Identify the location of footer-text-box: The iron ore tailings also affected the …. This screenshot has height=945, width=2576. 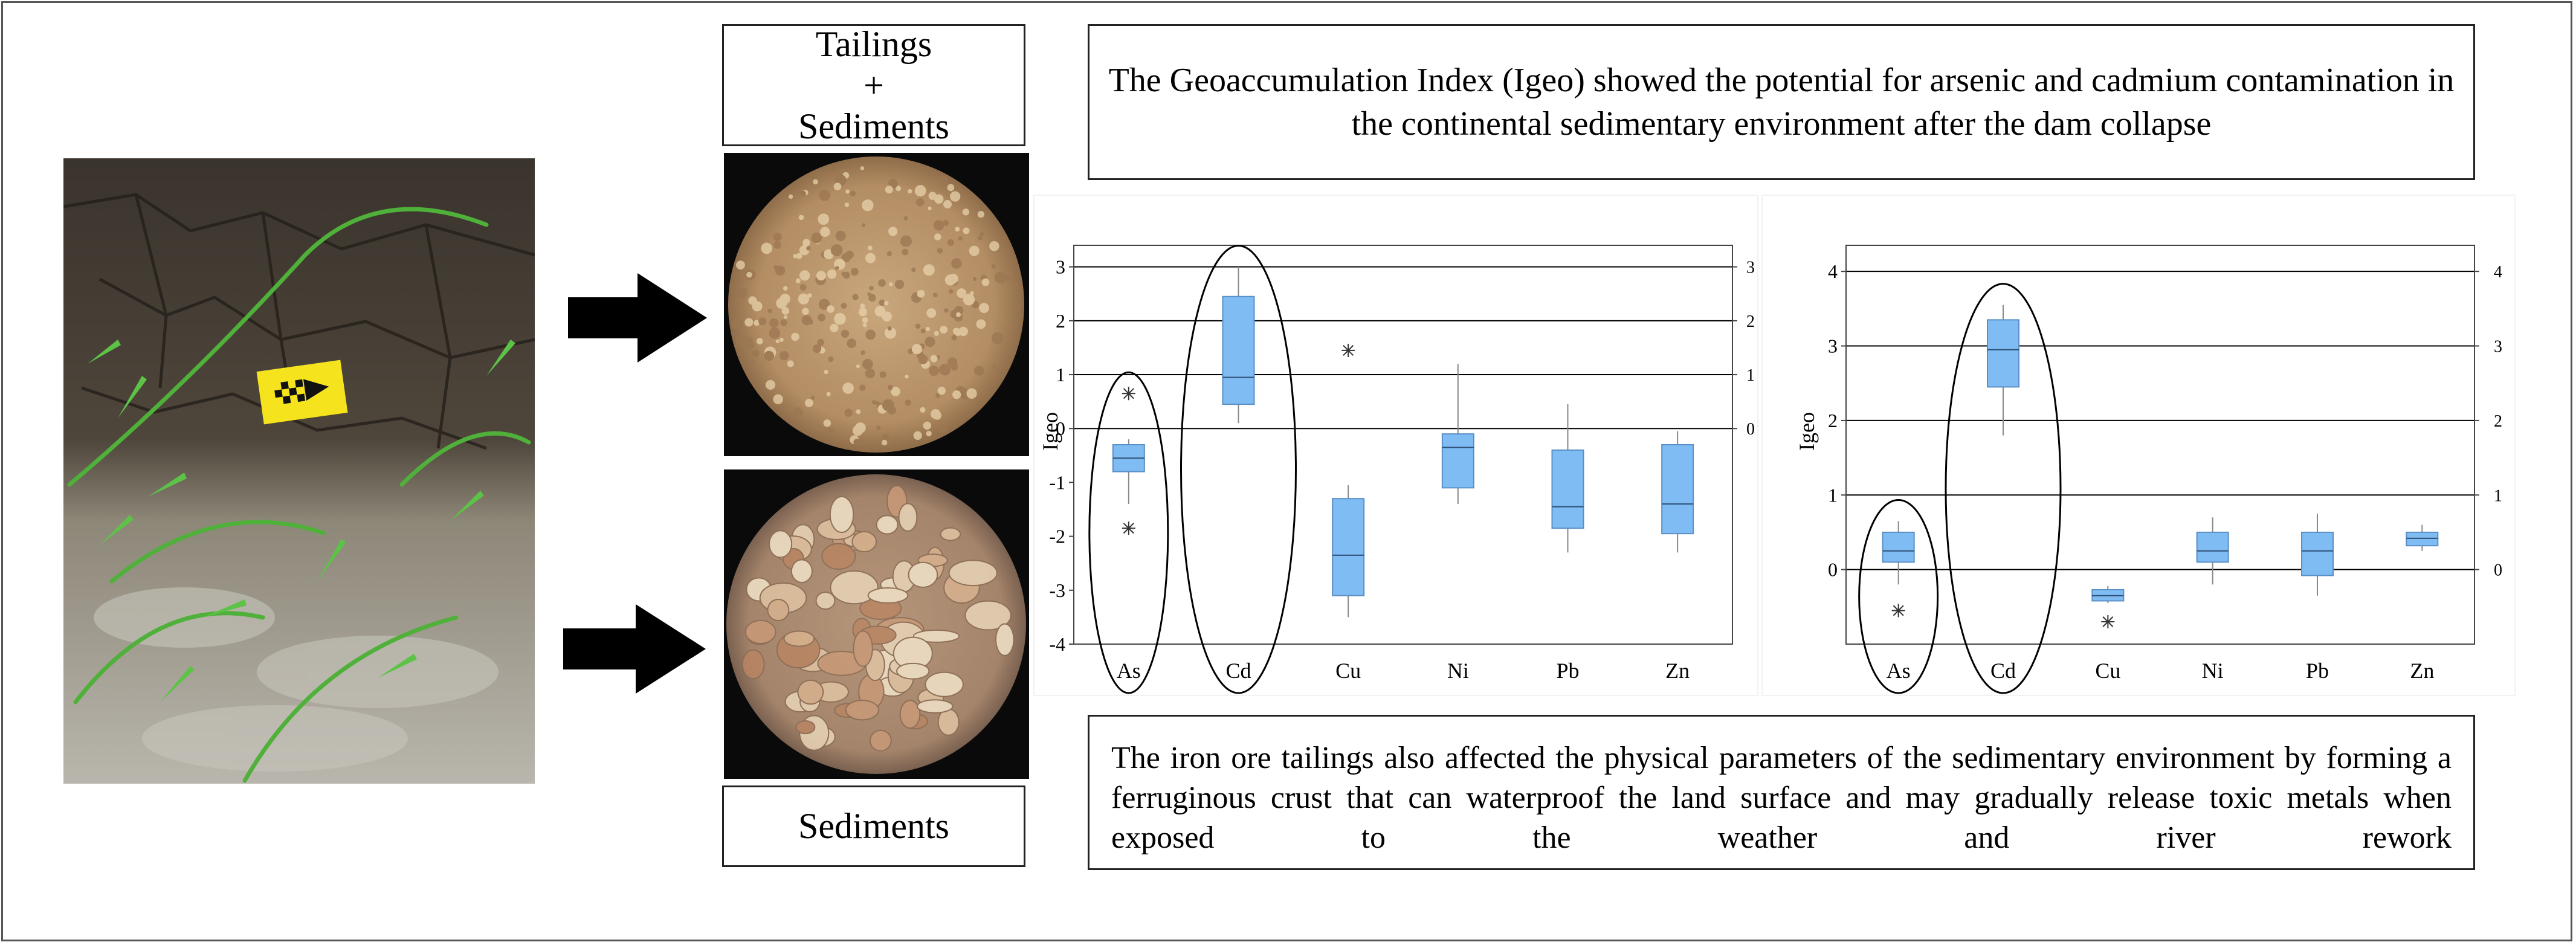
(1782, 793).